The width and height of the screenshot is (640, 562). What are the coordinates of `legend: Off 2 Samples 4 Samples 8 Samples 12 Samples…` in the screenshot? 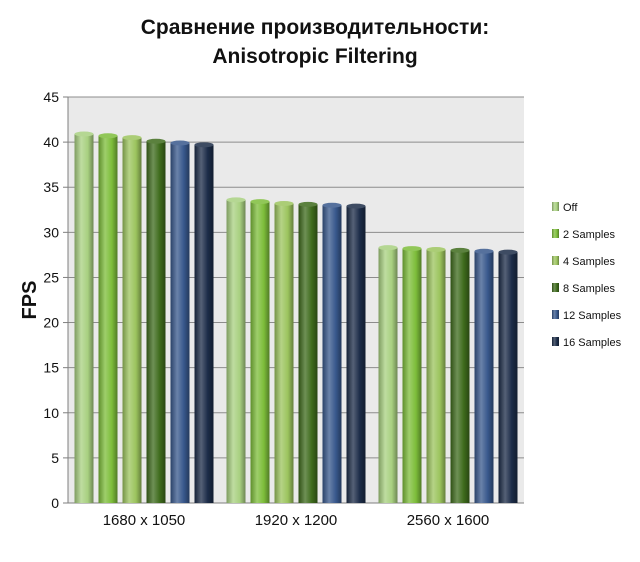 It's located at (587, 275).